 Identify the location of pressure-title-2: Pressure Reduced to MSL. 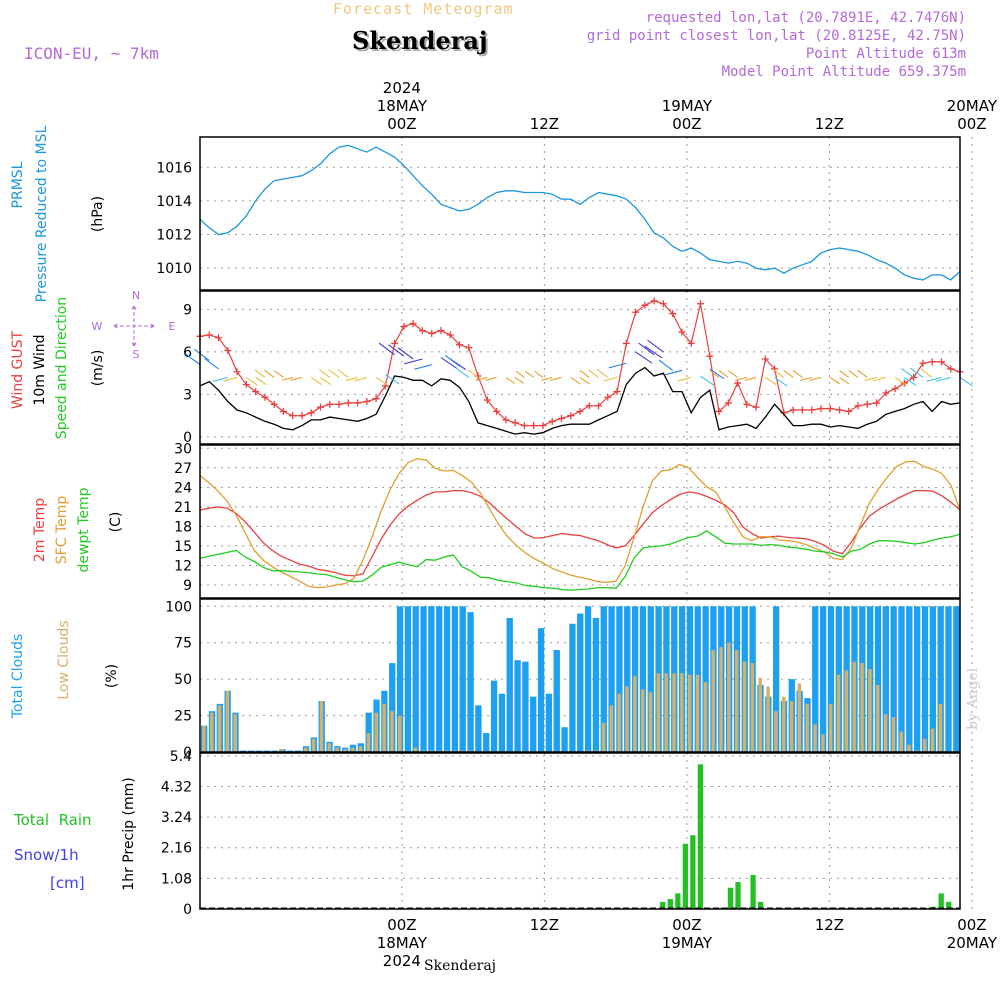
(42, 213).